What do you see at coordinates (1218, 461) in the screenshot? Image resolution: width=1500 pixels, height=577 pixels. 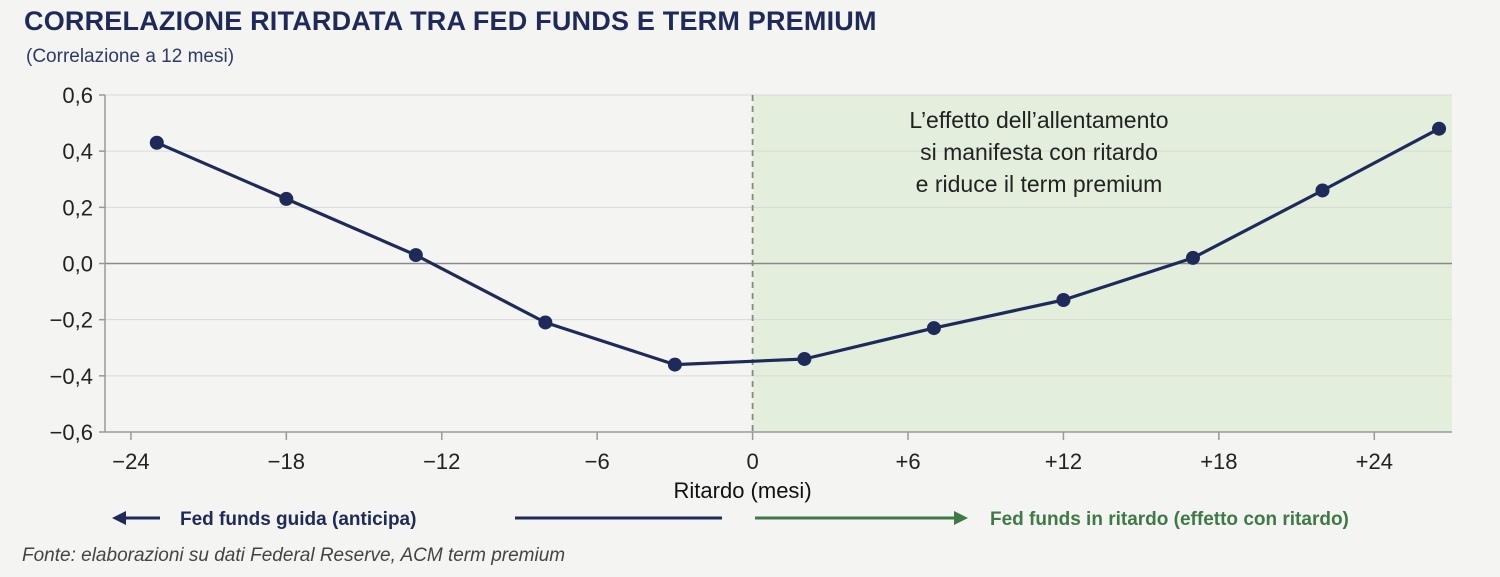 I see `x-tick-label: +18` at bounding box center [1218, 461].